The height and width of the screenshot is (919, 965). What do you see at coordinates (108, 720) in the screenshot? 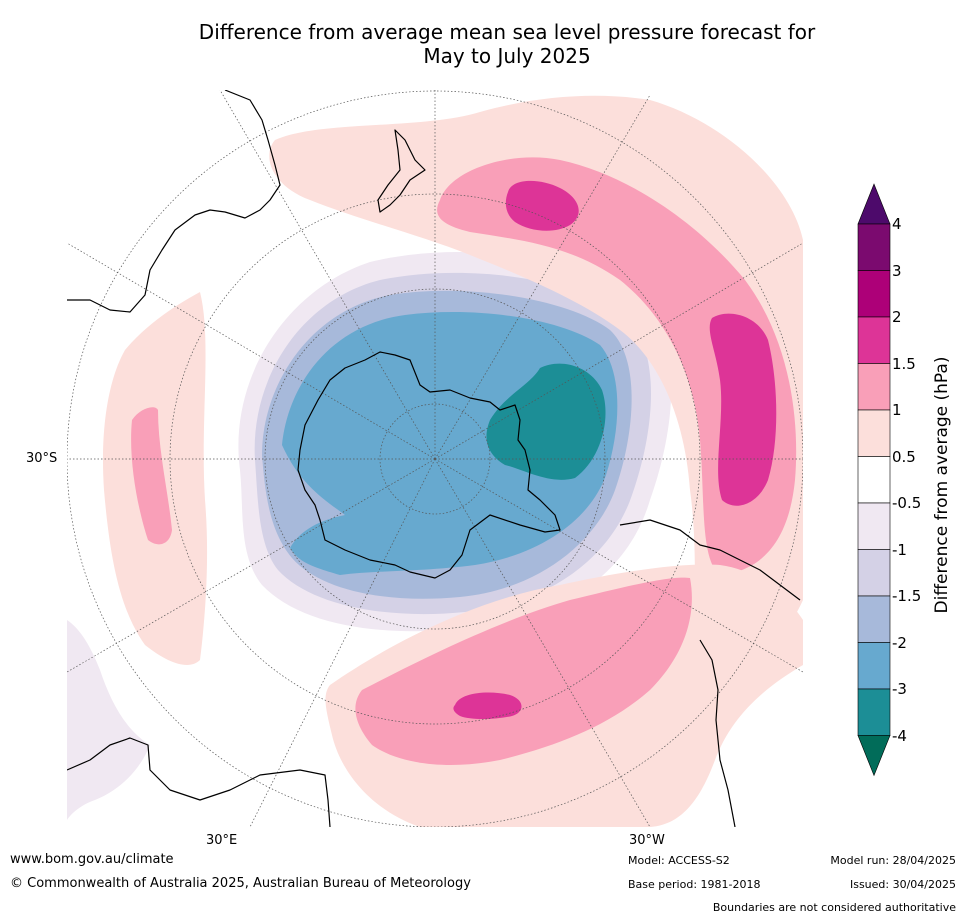
I see `anomaly-region-minus-0-5-africa` at bounding box center [108, 720].